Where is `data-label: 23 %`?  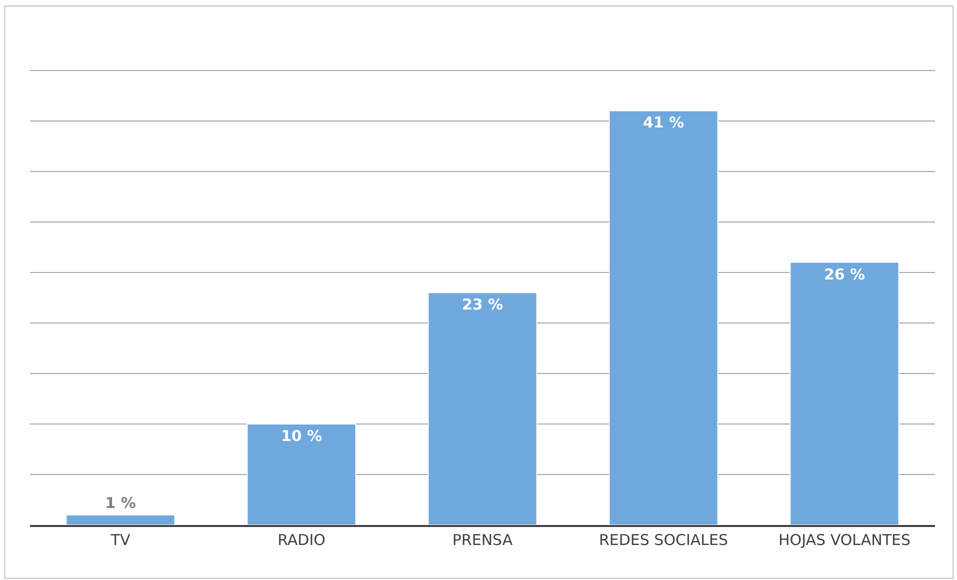
data-label: 23 % is located at coordinates (483, 305).